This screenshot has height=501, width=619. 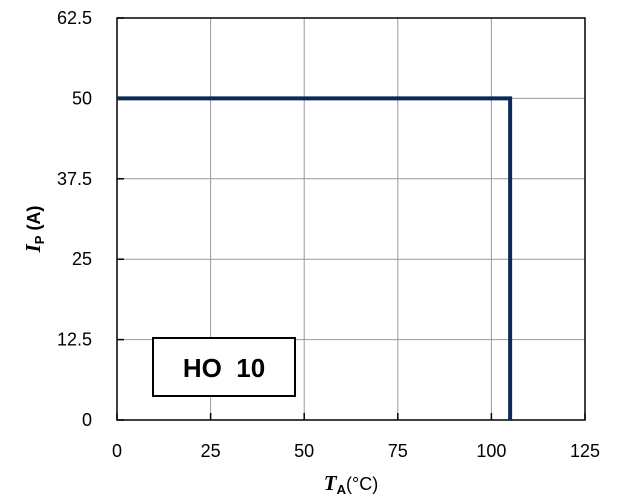 I want to click on x-axis-title-sub: A, so click(x=342, y=489).